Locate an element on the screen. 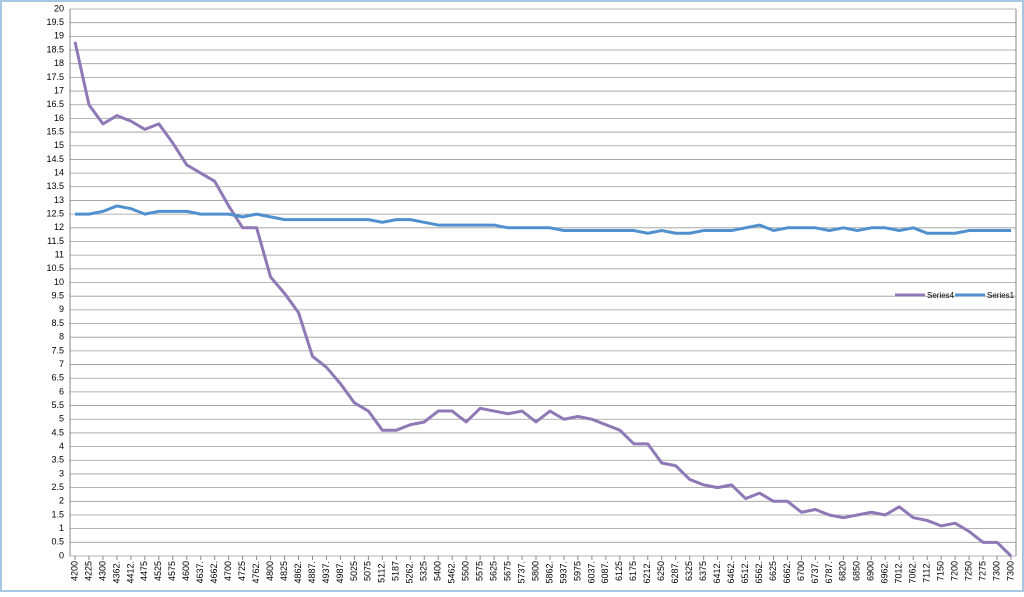  x-tick-label: 7062. is located at coordinates (913, 572).